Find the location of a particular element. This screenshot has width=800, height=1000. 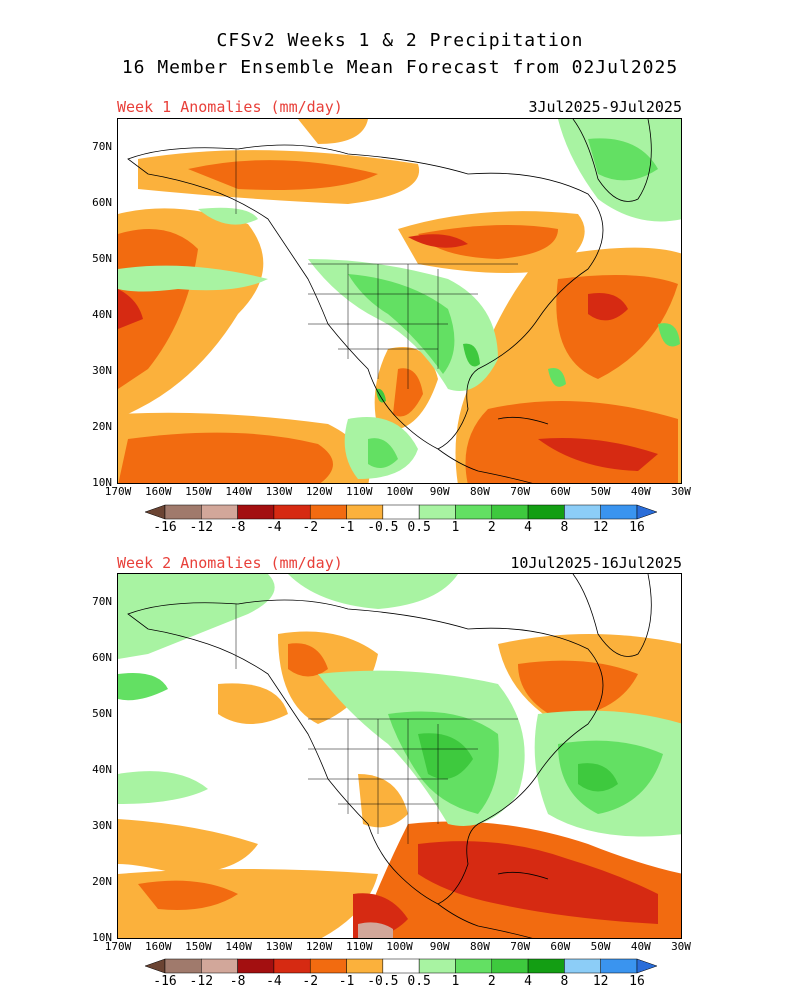

colorbar-label: -0.5 is located at coordinates (383, 527).